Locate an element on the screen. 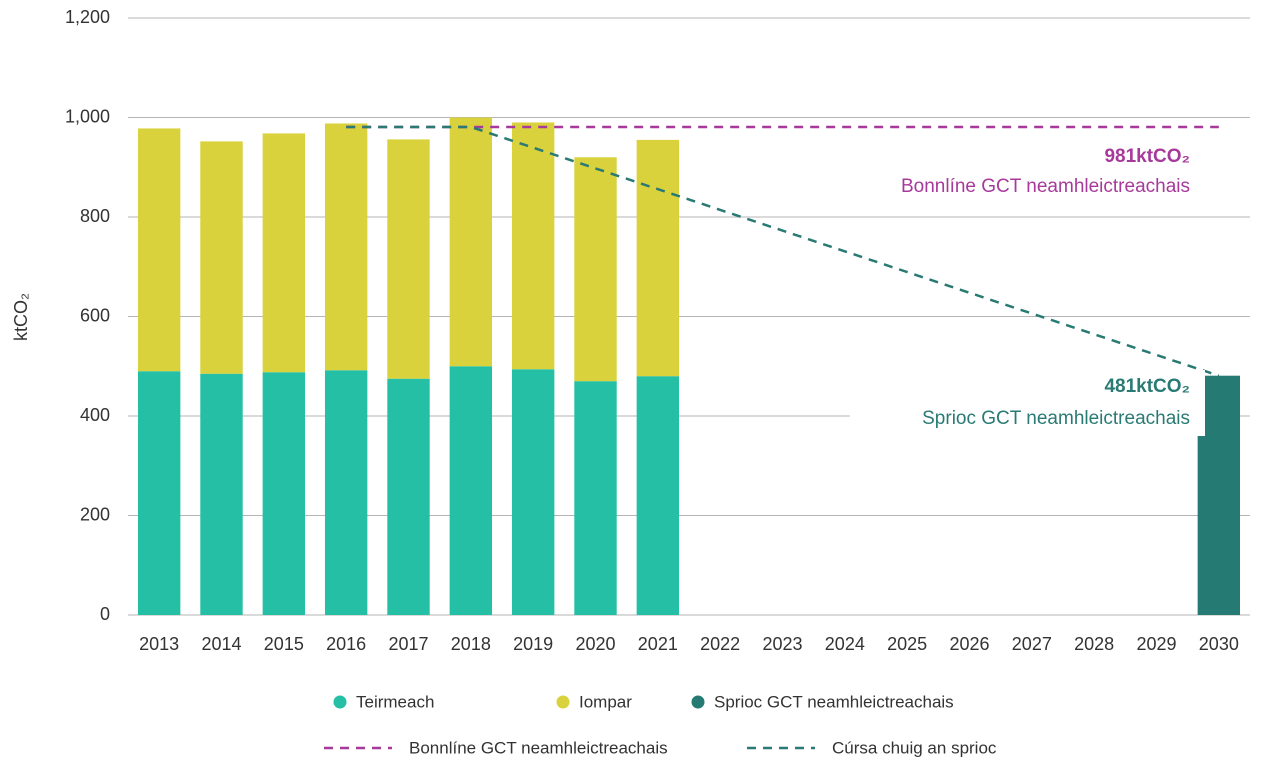 Image resolution: width=1261 pixels, height=764 pixels. y-tick-label: 600 is located at coordinates (95, 315).